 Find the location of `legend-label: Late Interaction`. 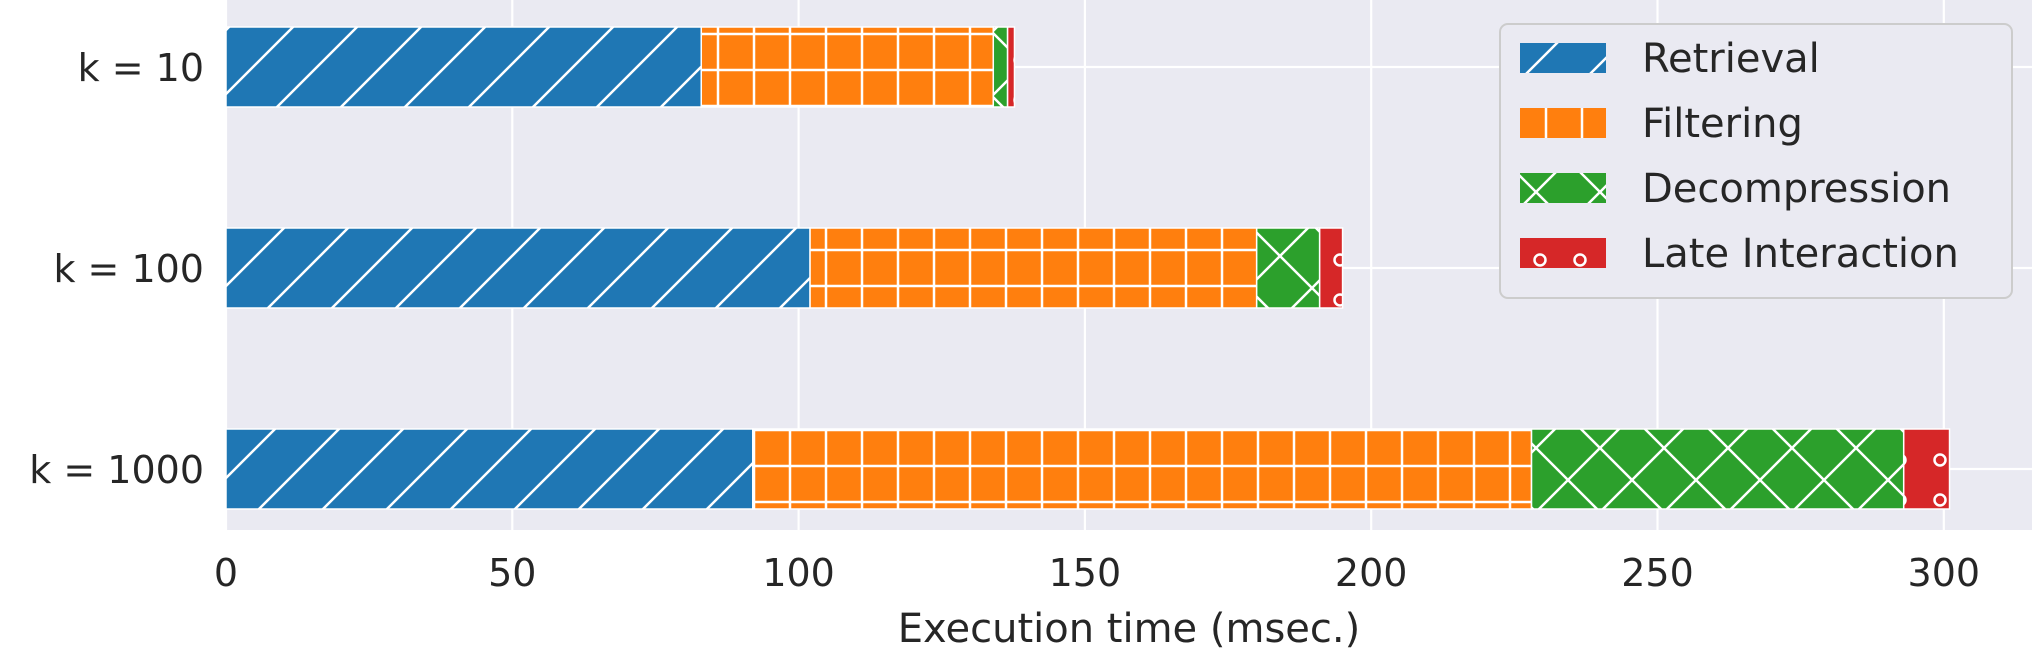

legend-label: Late Interaction is located at coordinates (1800, 254).